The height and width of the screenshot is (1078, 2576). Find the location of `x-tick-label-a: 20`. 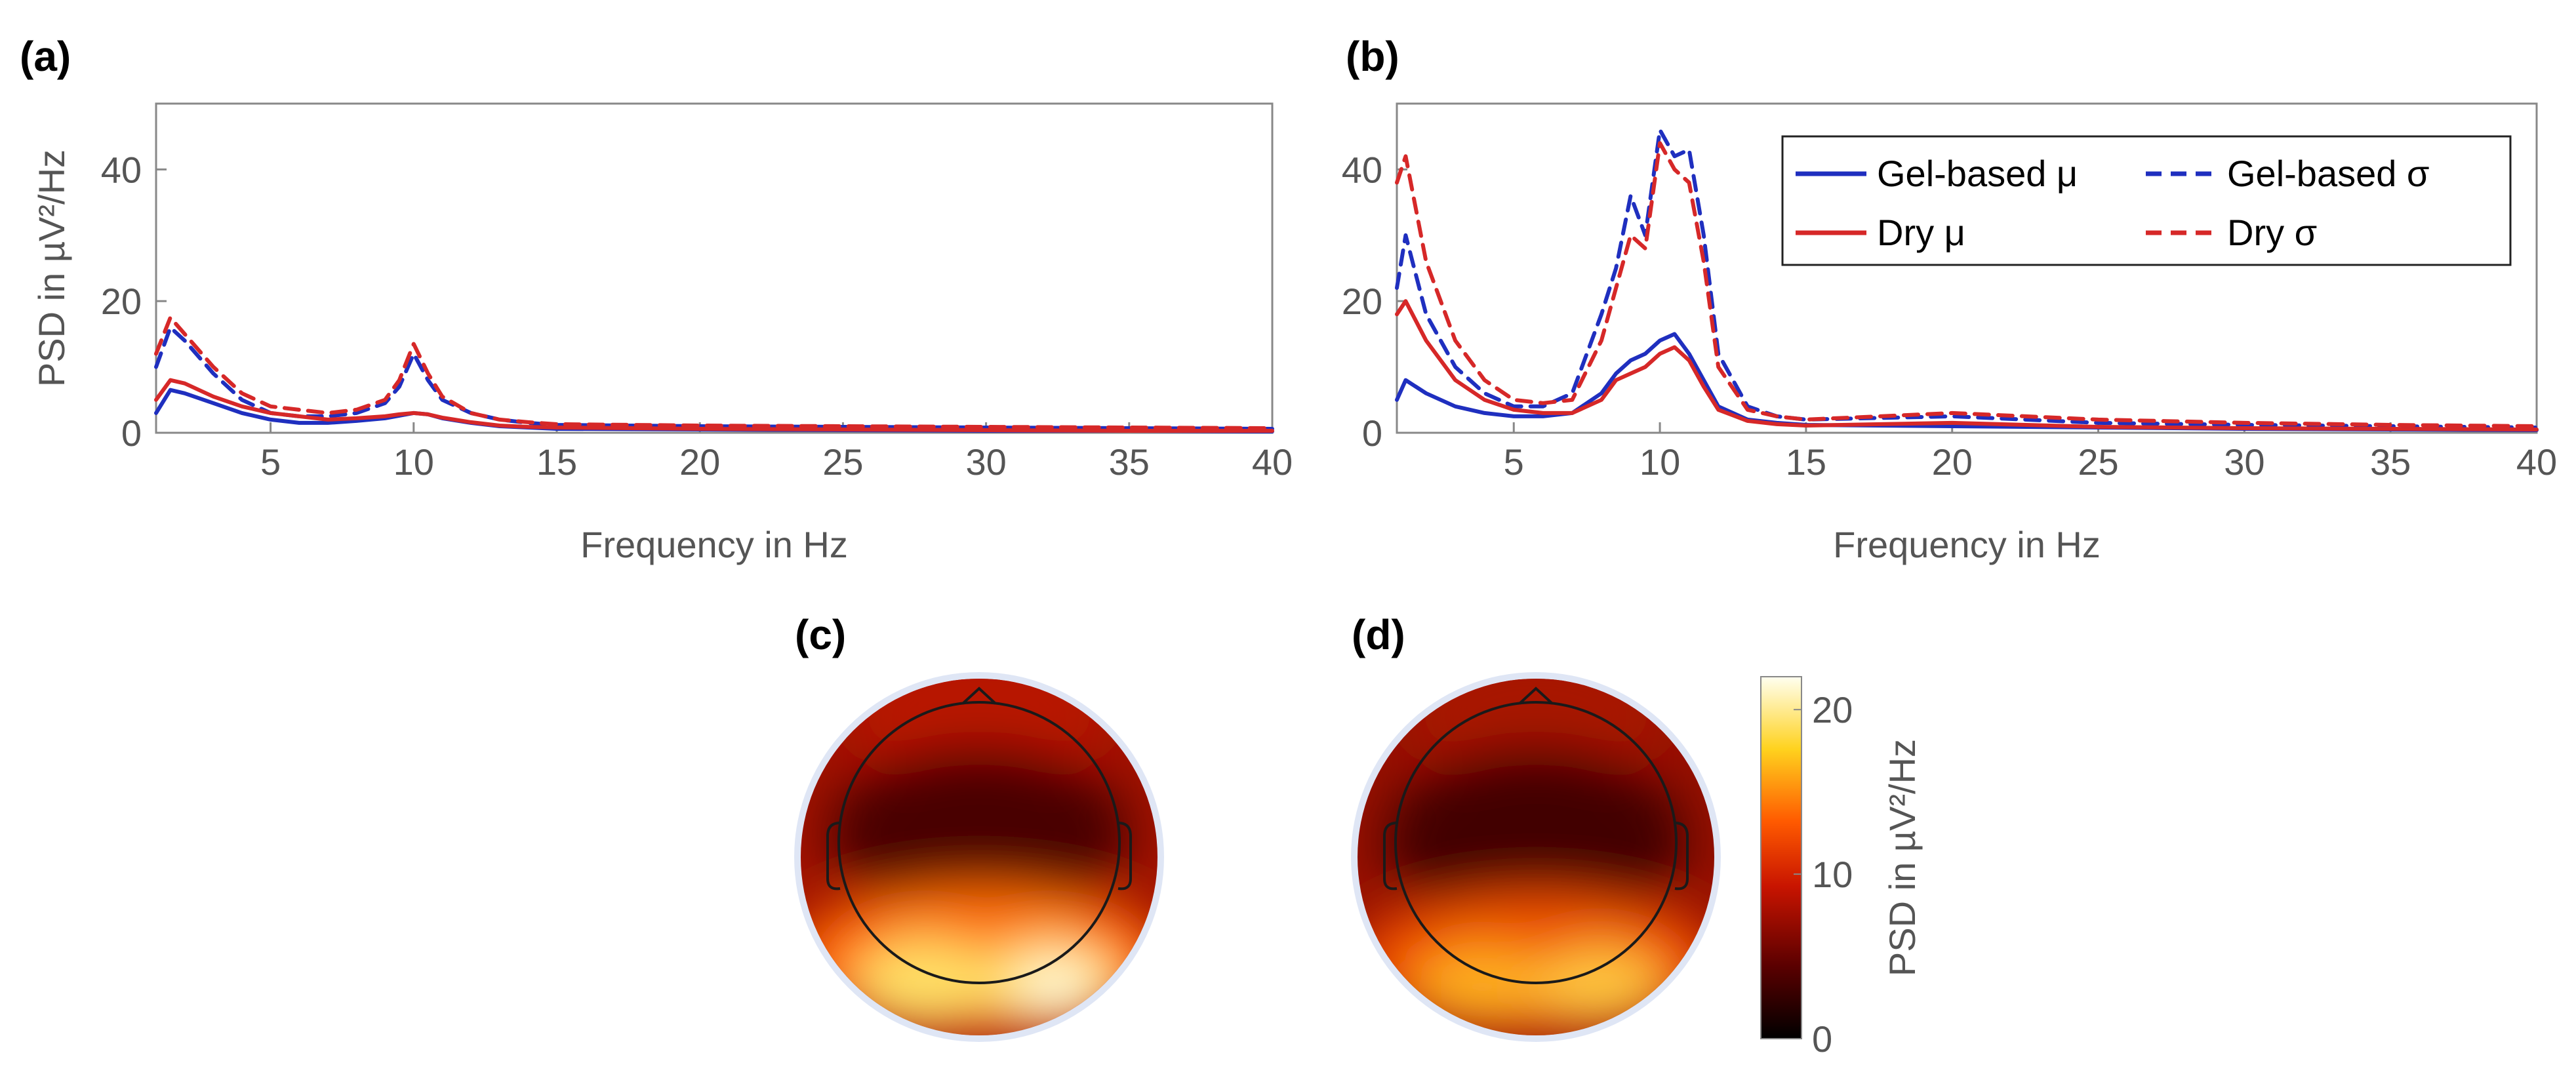

x-tick-label-a: 20 is located at coordinates (699, 462).